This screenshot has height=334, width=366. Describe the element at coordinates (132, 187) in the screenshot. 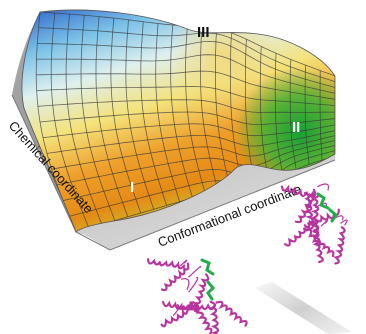

I see `state-label-one: I` at that location.